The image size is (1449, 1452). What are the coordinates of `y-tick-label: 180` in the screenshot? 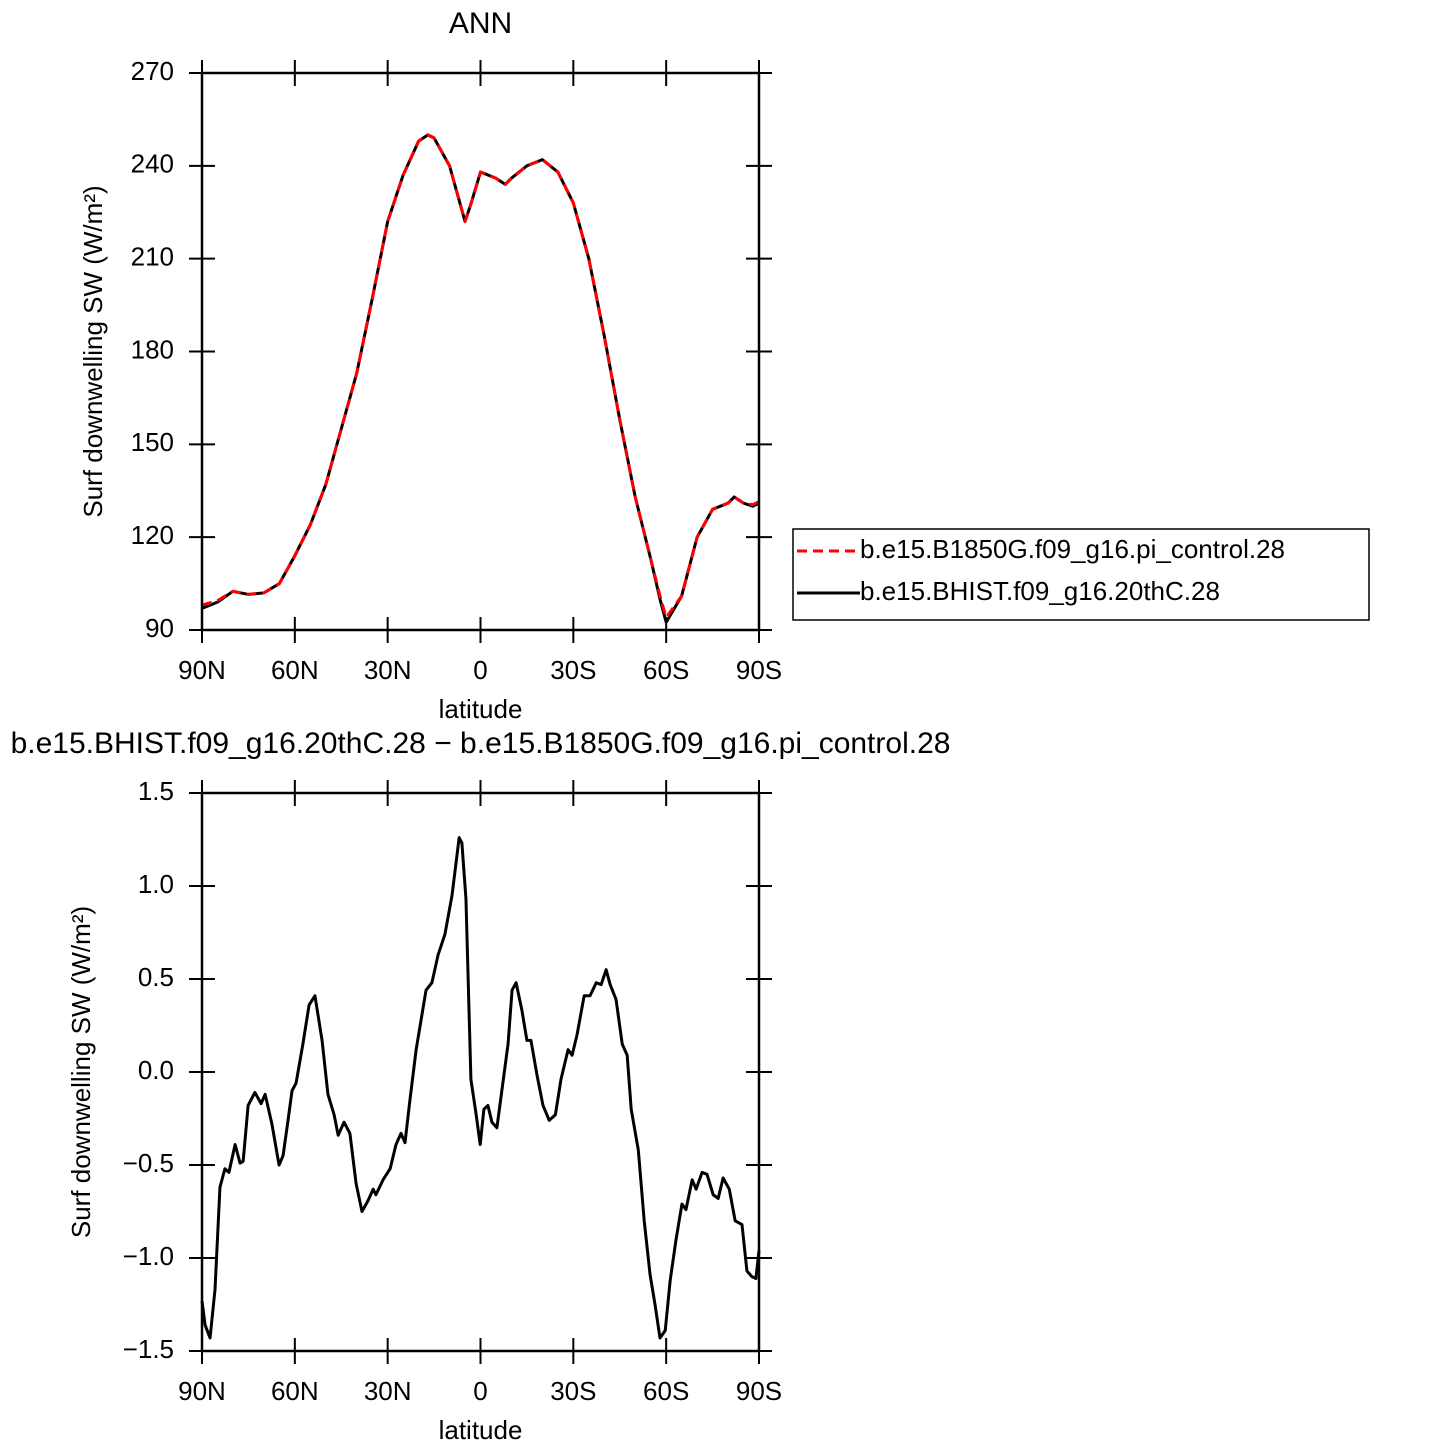 It's located at (152, 349).